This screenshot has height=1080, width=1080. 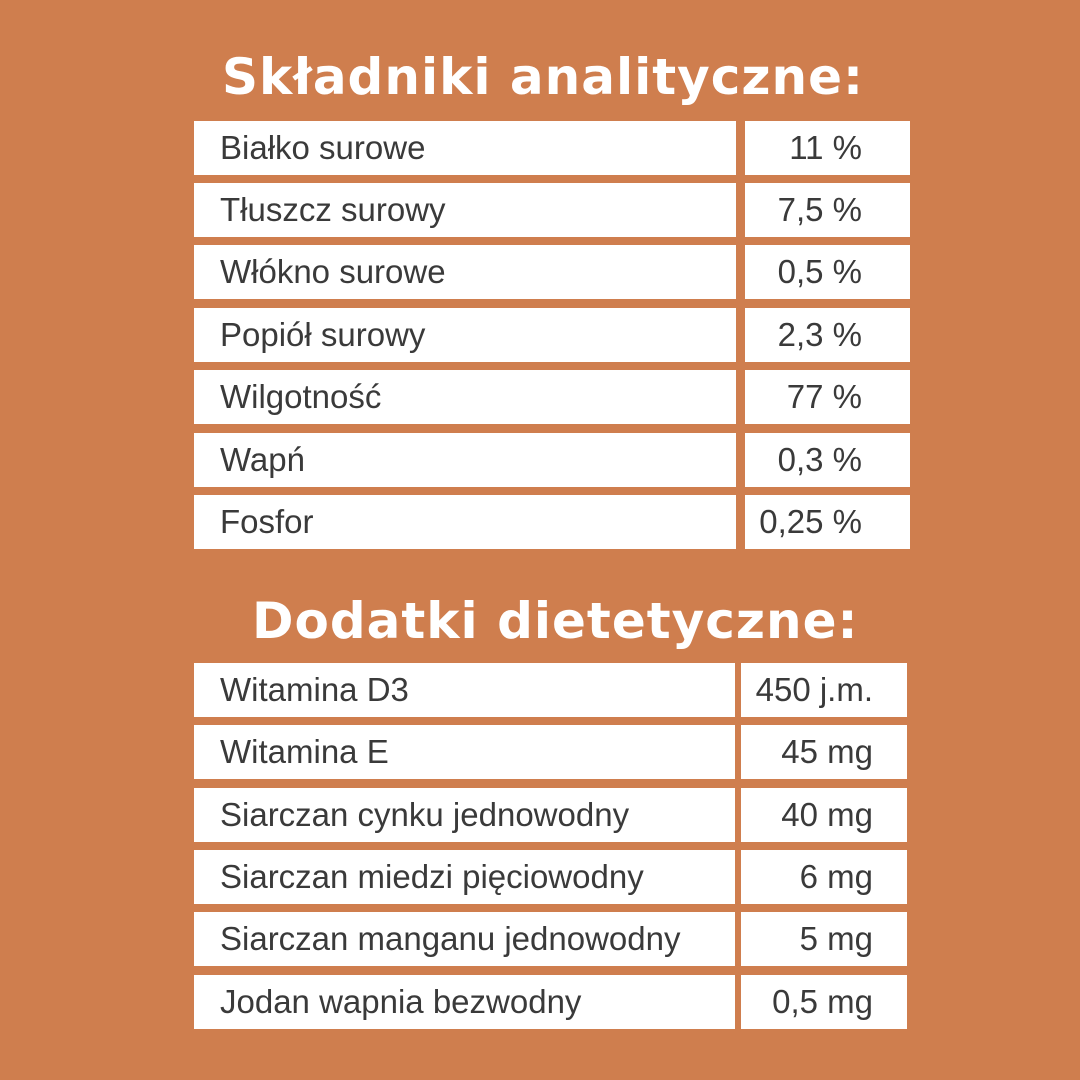 What do you see at coordinates (827, 272) in the screenshot?
I see `row-value: 0,5 %` at bounding box center [827, 272].